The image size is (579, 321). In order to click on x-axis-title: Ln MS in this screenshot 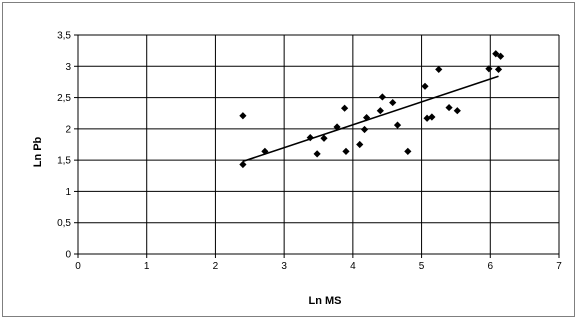, I will do `click(325, 301)`.